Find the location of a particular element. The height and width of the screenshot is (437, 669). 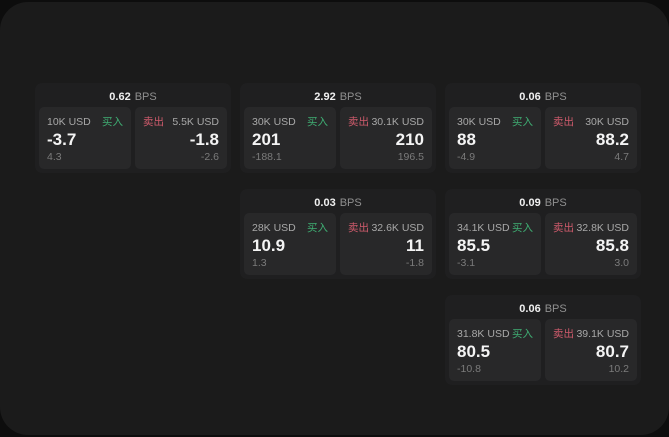

sell-panel-top: 卖出 30.1K USD is located at coordinates (386, 121).